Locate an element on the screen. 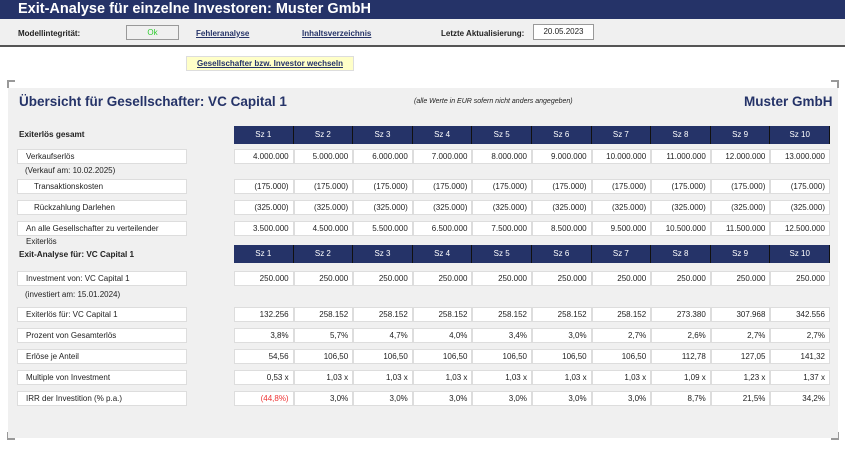  row-label: Verkaufserlös is located at coordinates (102, 156).